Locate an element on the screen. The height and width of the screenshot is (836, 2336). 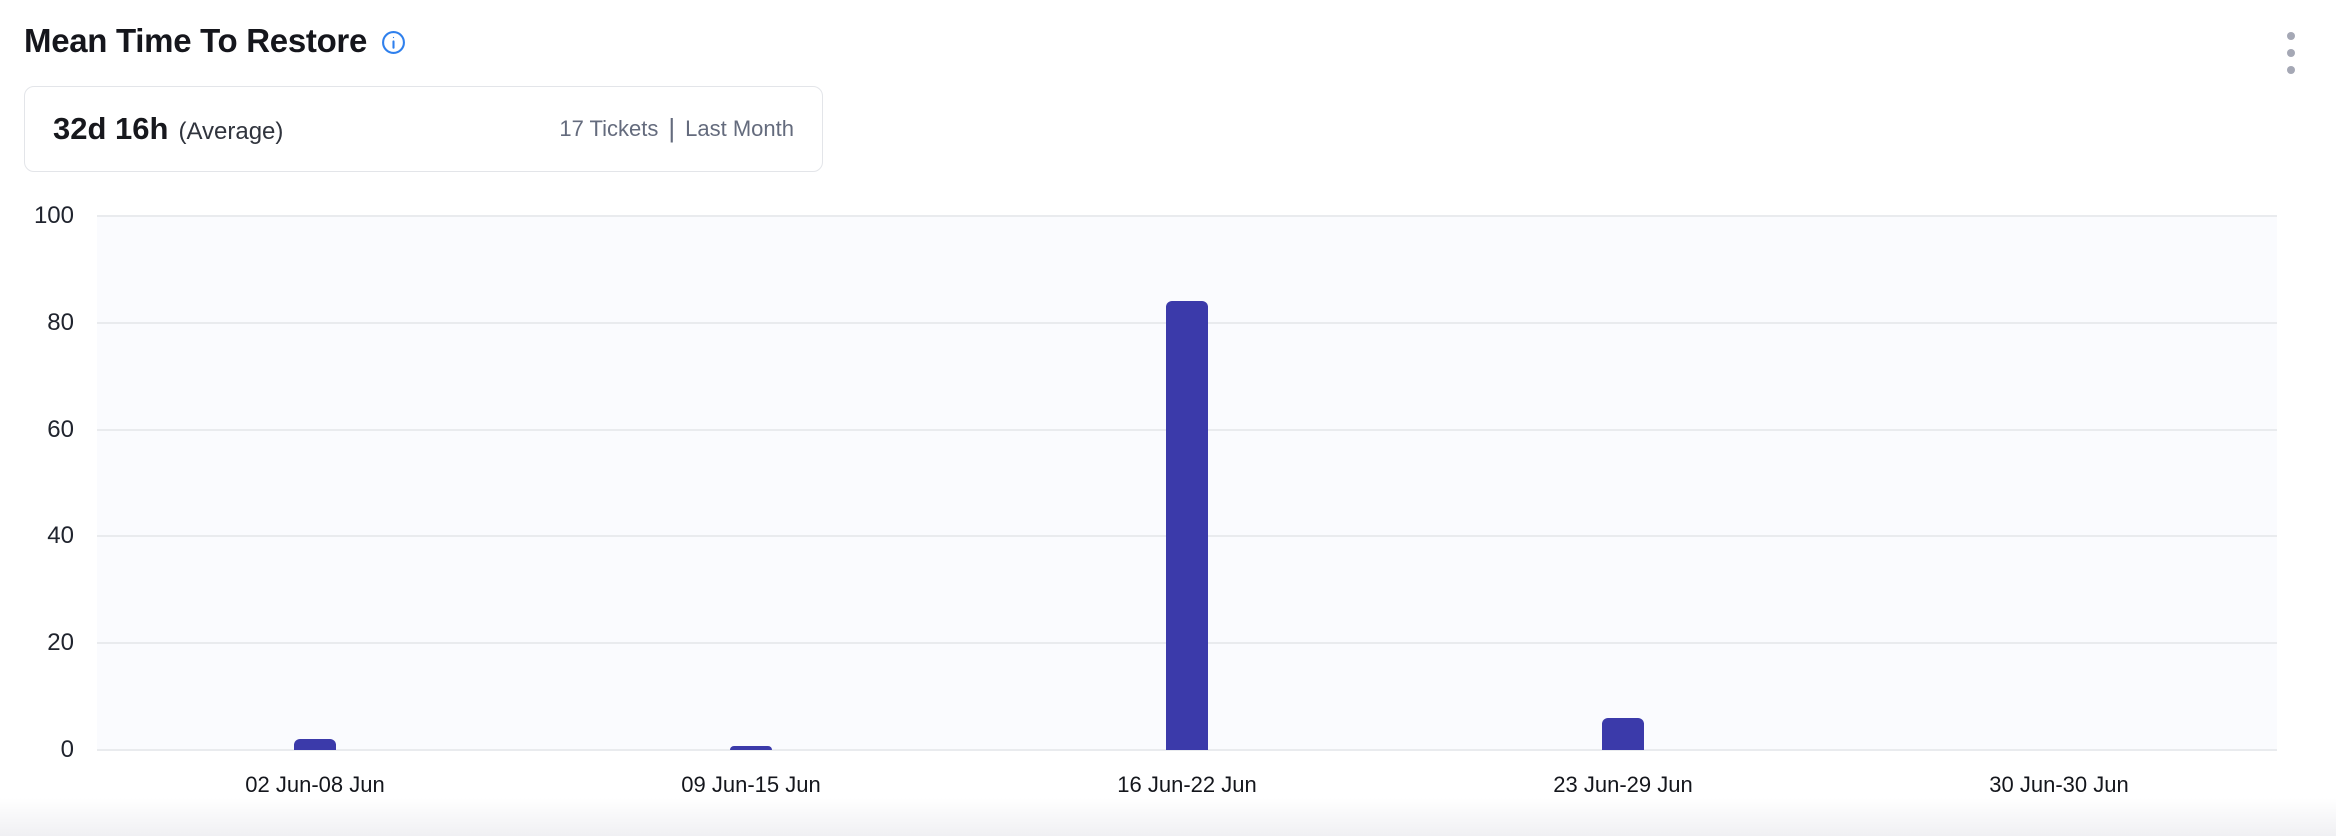
info-icon is located at coordinates (393, 42).